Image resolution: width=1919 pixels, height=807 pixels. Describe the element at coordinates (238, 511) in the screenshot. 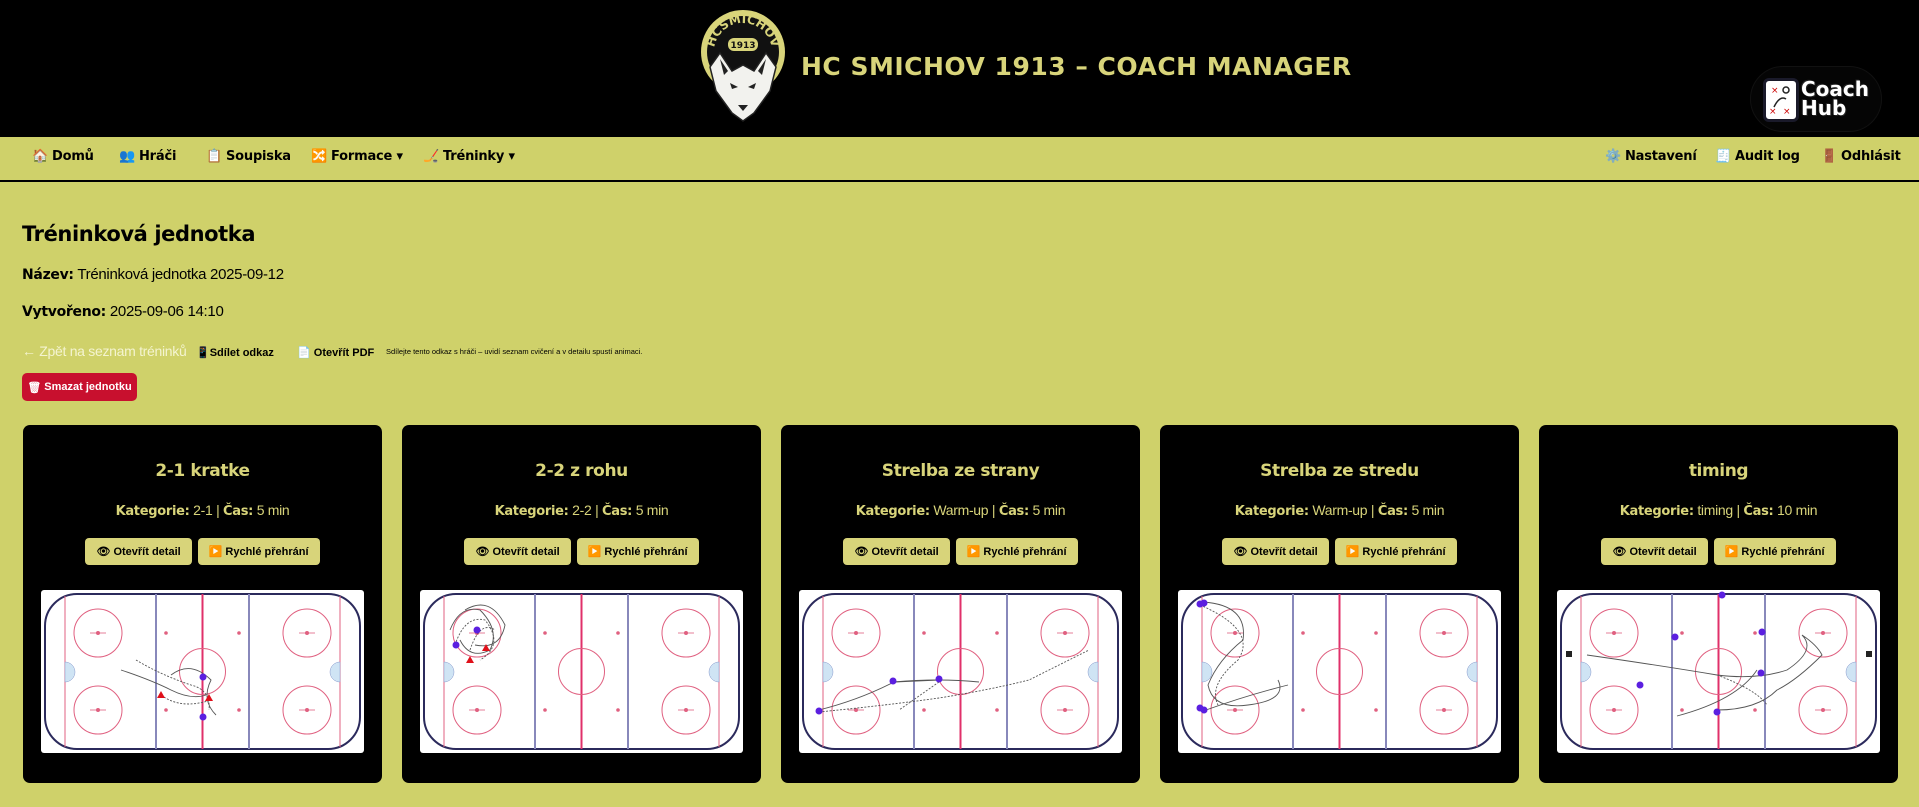

I see `time-label: Čas:` at that location.